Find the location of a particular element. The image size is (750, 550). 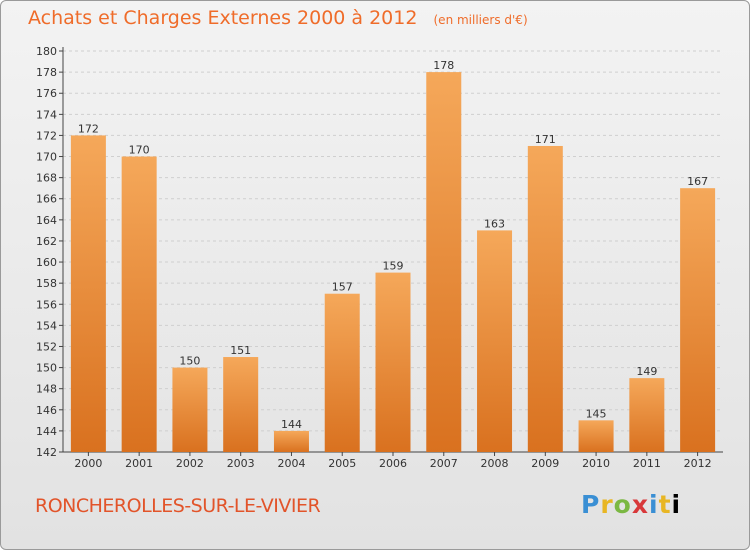

proxiti-logo: Proxiti is located at coordinates (631, 504).